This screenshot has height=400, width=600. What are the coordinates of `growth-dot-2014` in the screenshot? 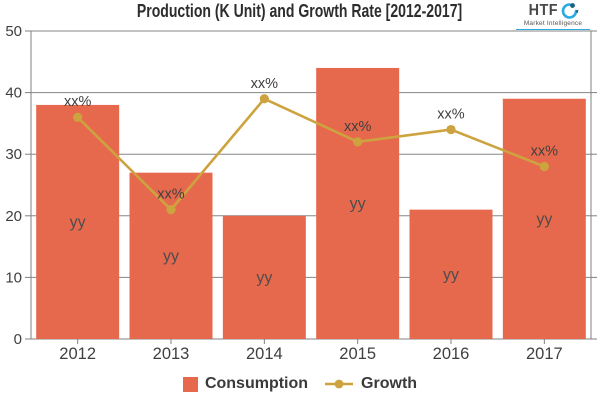 It's located at (264, 99).